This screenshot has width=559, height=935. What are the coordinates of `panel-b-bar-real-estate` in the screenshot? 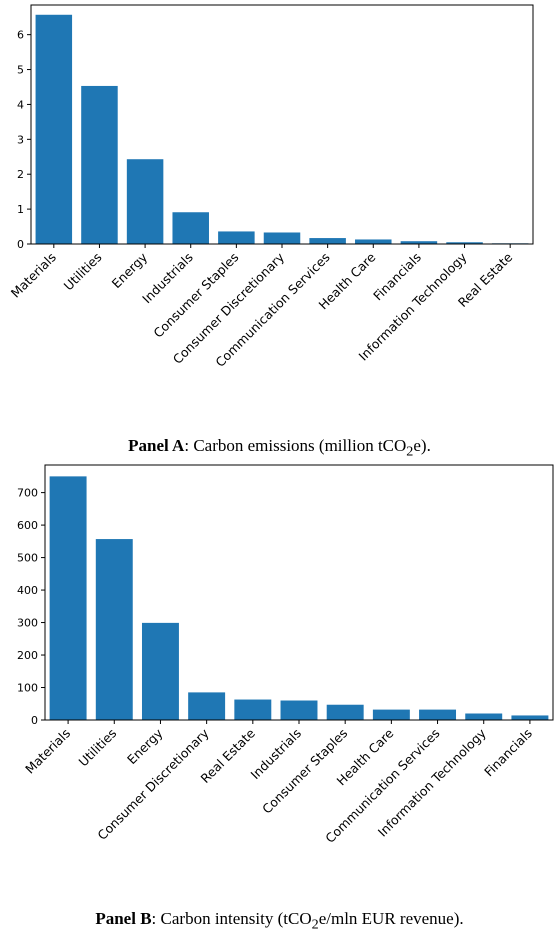 It's located at (253, 709).